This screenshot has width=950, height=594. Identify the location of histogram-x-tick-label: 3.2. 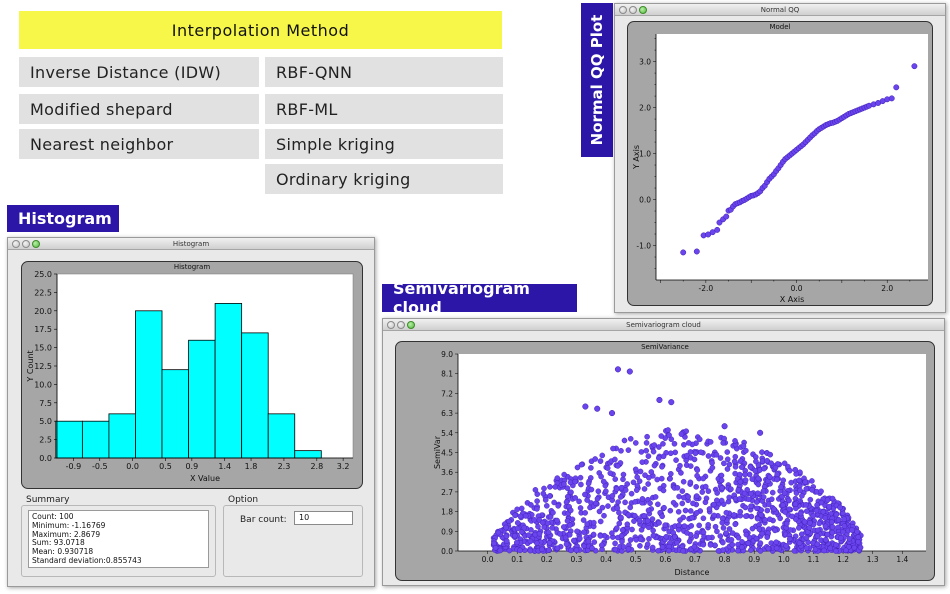
(343, 466).